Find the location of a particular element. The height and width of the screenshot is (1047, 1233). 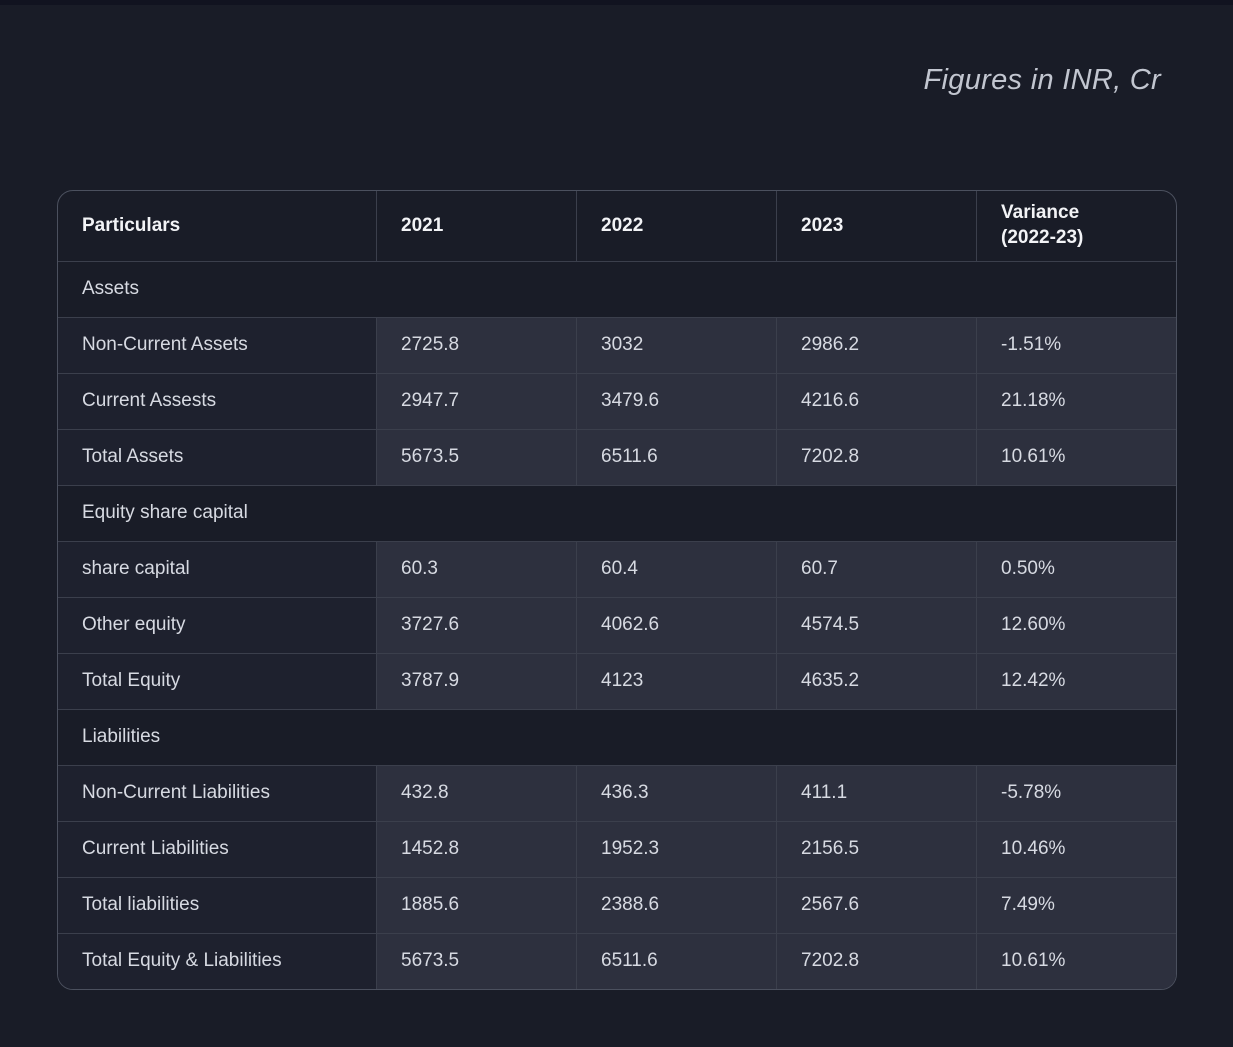

table-row: Total Assets 5673.5 6511.6 7202.8 10.61% is located at coordinates (617, 457).